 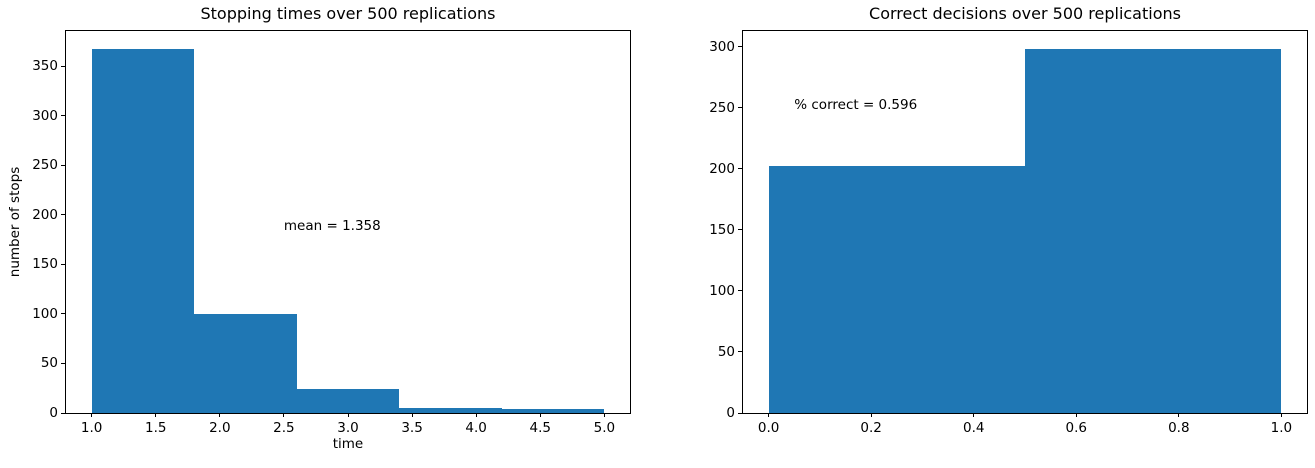 I want to click on right-plot-title: Correct decisions over 500 replications, so click(x=1025, y=13).